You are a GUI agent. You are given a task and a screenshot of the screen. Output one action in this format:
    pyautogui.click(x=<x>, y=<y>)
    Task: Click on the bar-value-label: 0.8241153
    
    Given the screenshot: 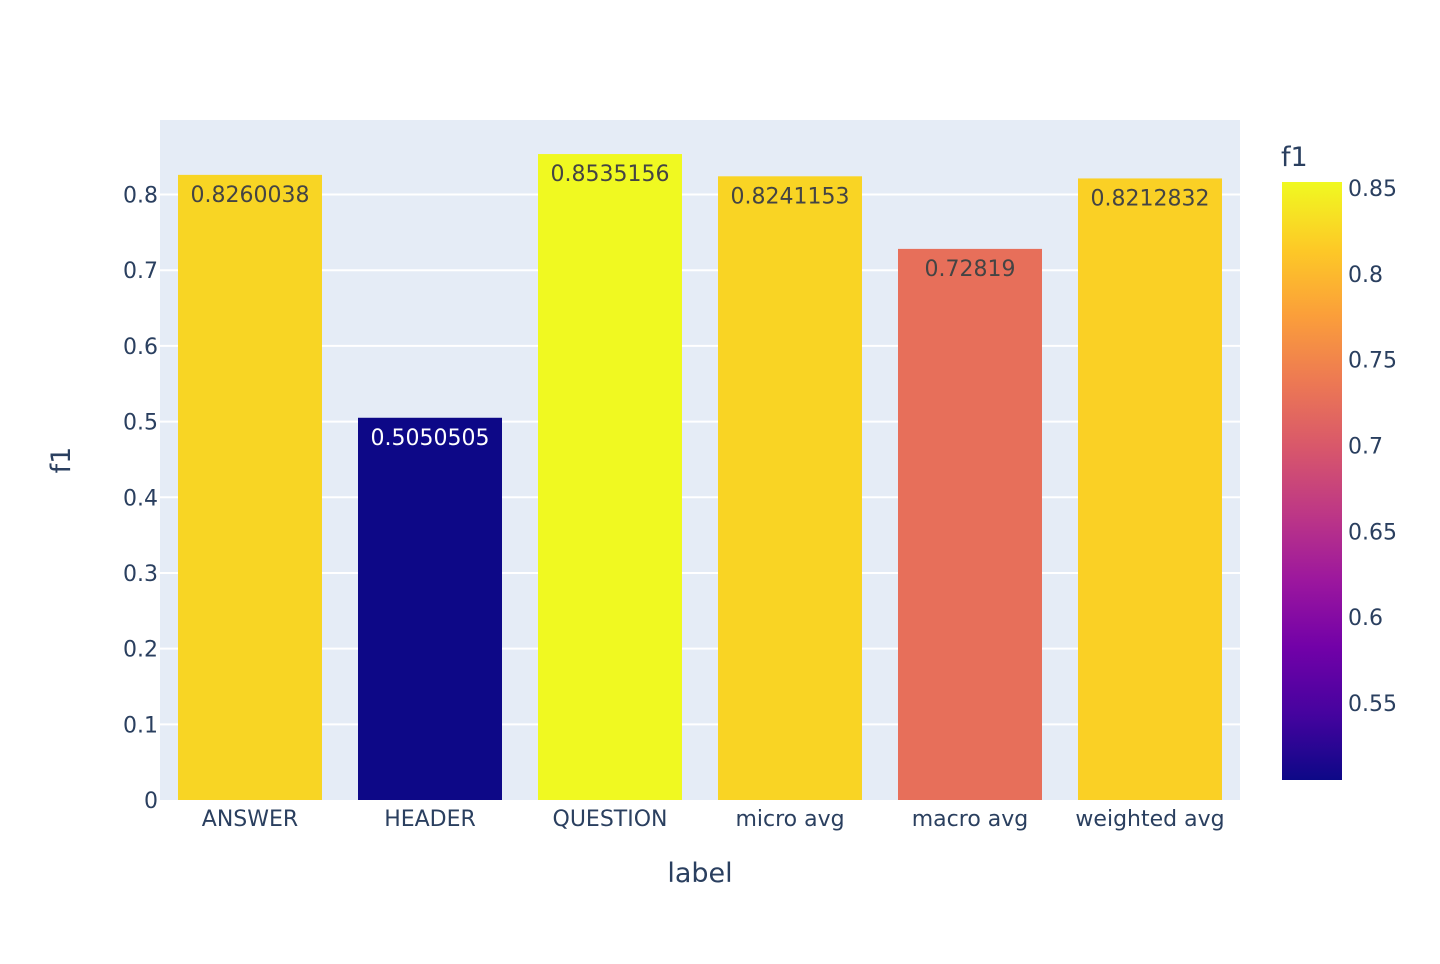 What is the action you would take?
    pyautogui.click(x=790, y=196)
    